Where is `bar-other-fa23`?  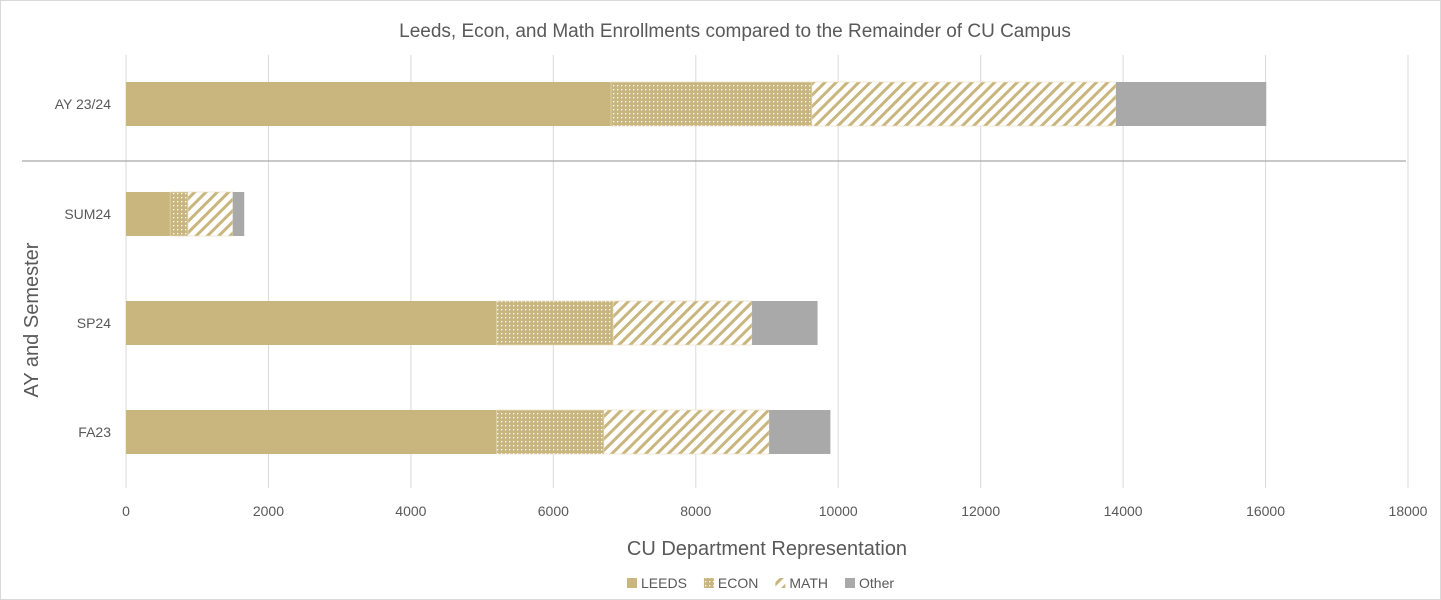
bar-other-fa23 is located at coordinates (800, 432).